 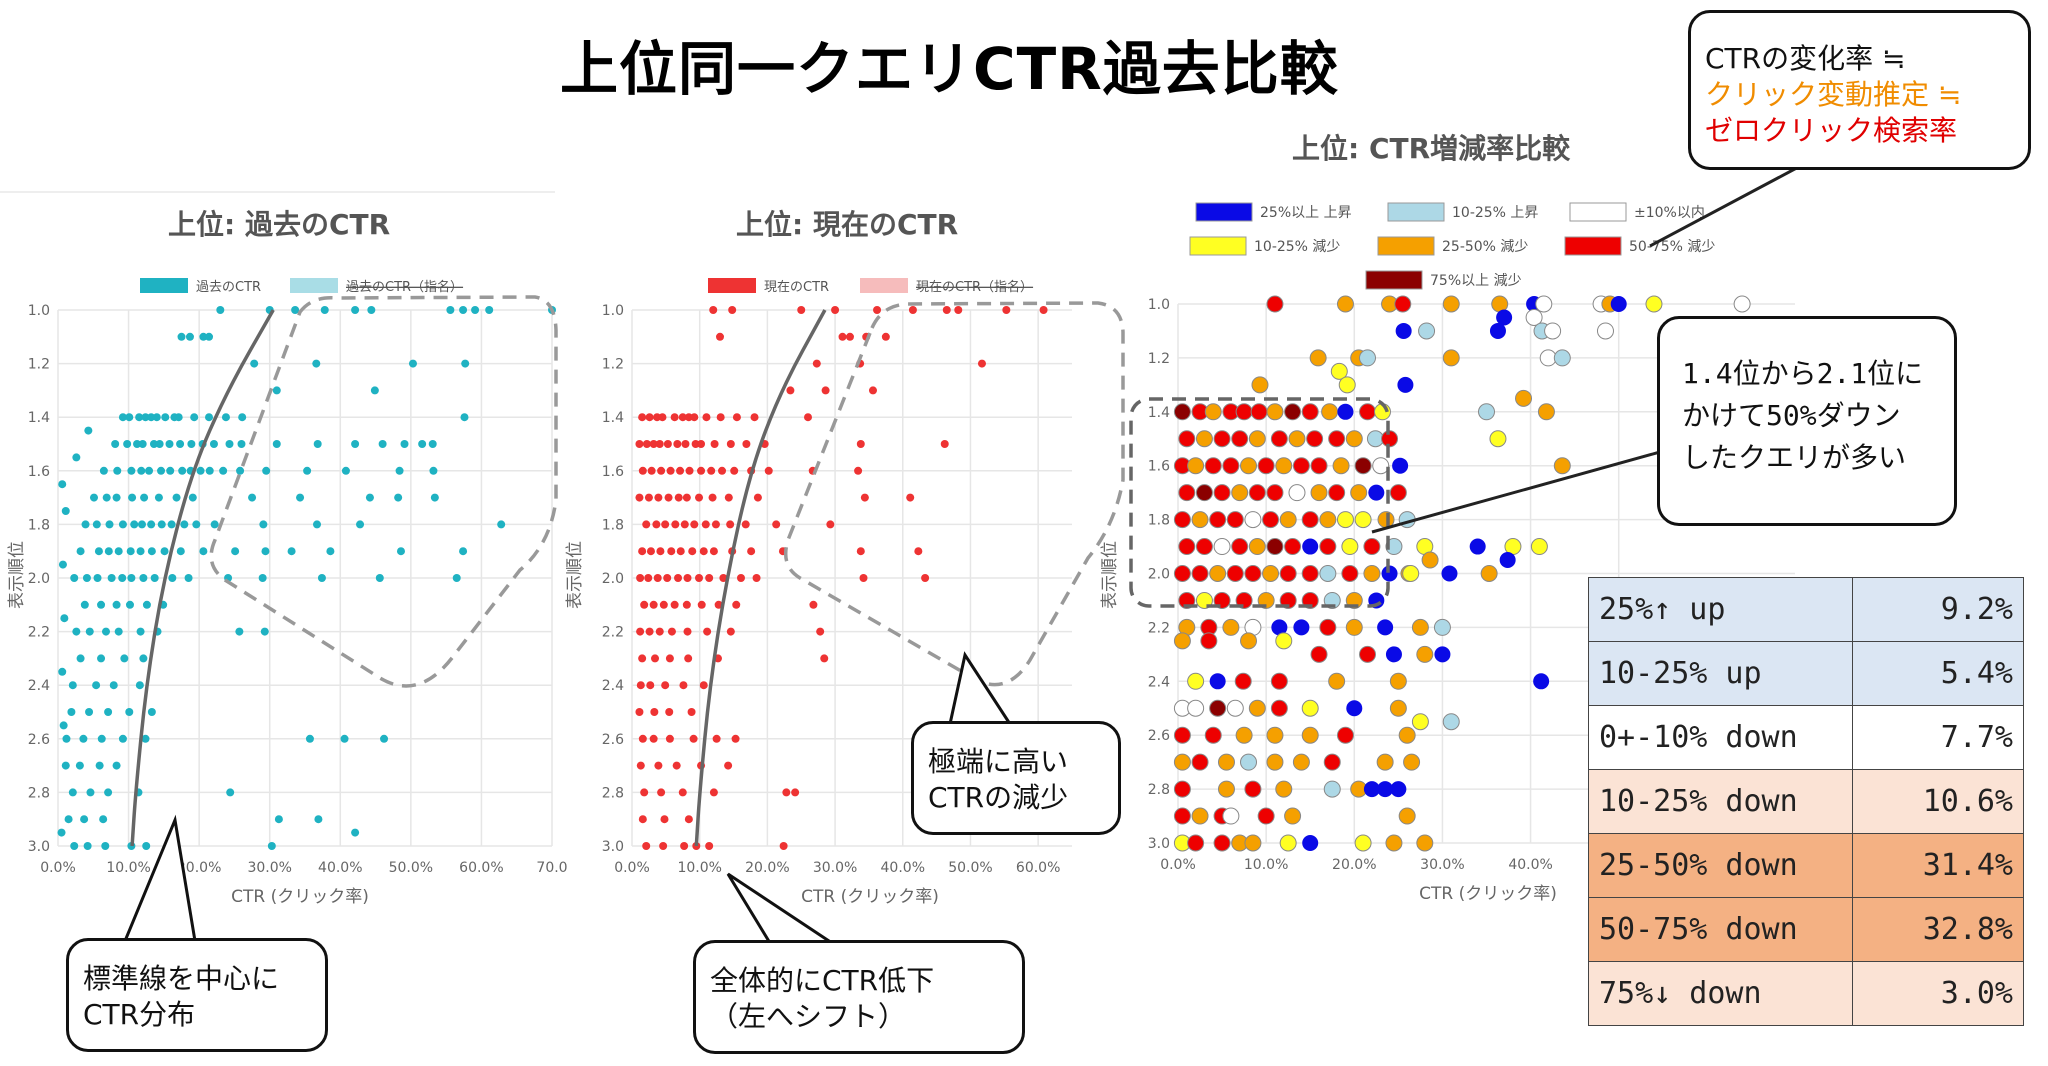 What do you see at coordinates (1806, 609) in the screenshot?
I see `stat-row: 25%↑ up 9.2%` at bounding box center [1806, 609].